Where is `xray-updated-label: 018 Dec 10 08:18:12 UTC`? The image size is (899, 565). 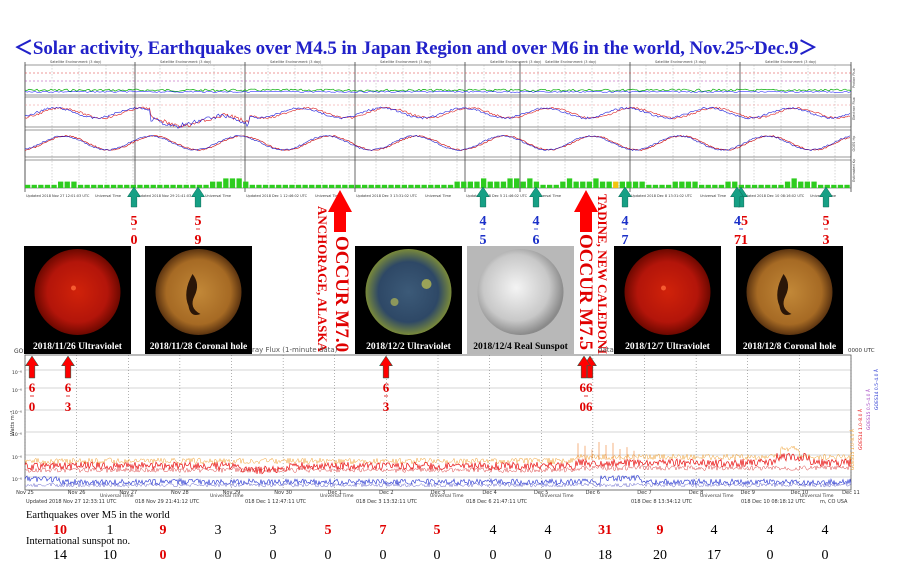 xray-updated-label: 018 Dec 10 08:18:12 UTC is located at coordinates (773, 502).